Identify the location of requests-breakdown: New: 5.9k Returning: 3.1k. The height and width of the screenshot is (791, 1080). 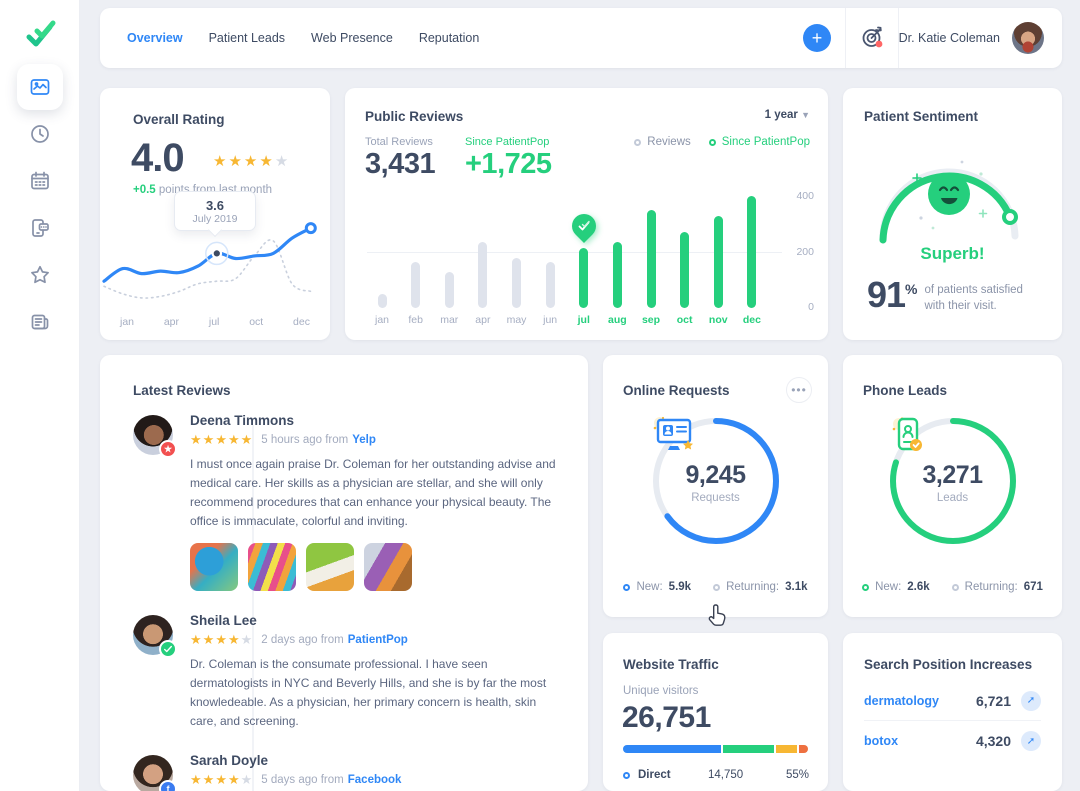
(715, 587).